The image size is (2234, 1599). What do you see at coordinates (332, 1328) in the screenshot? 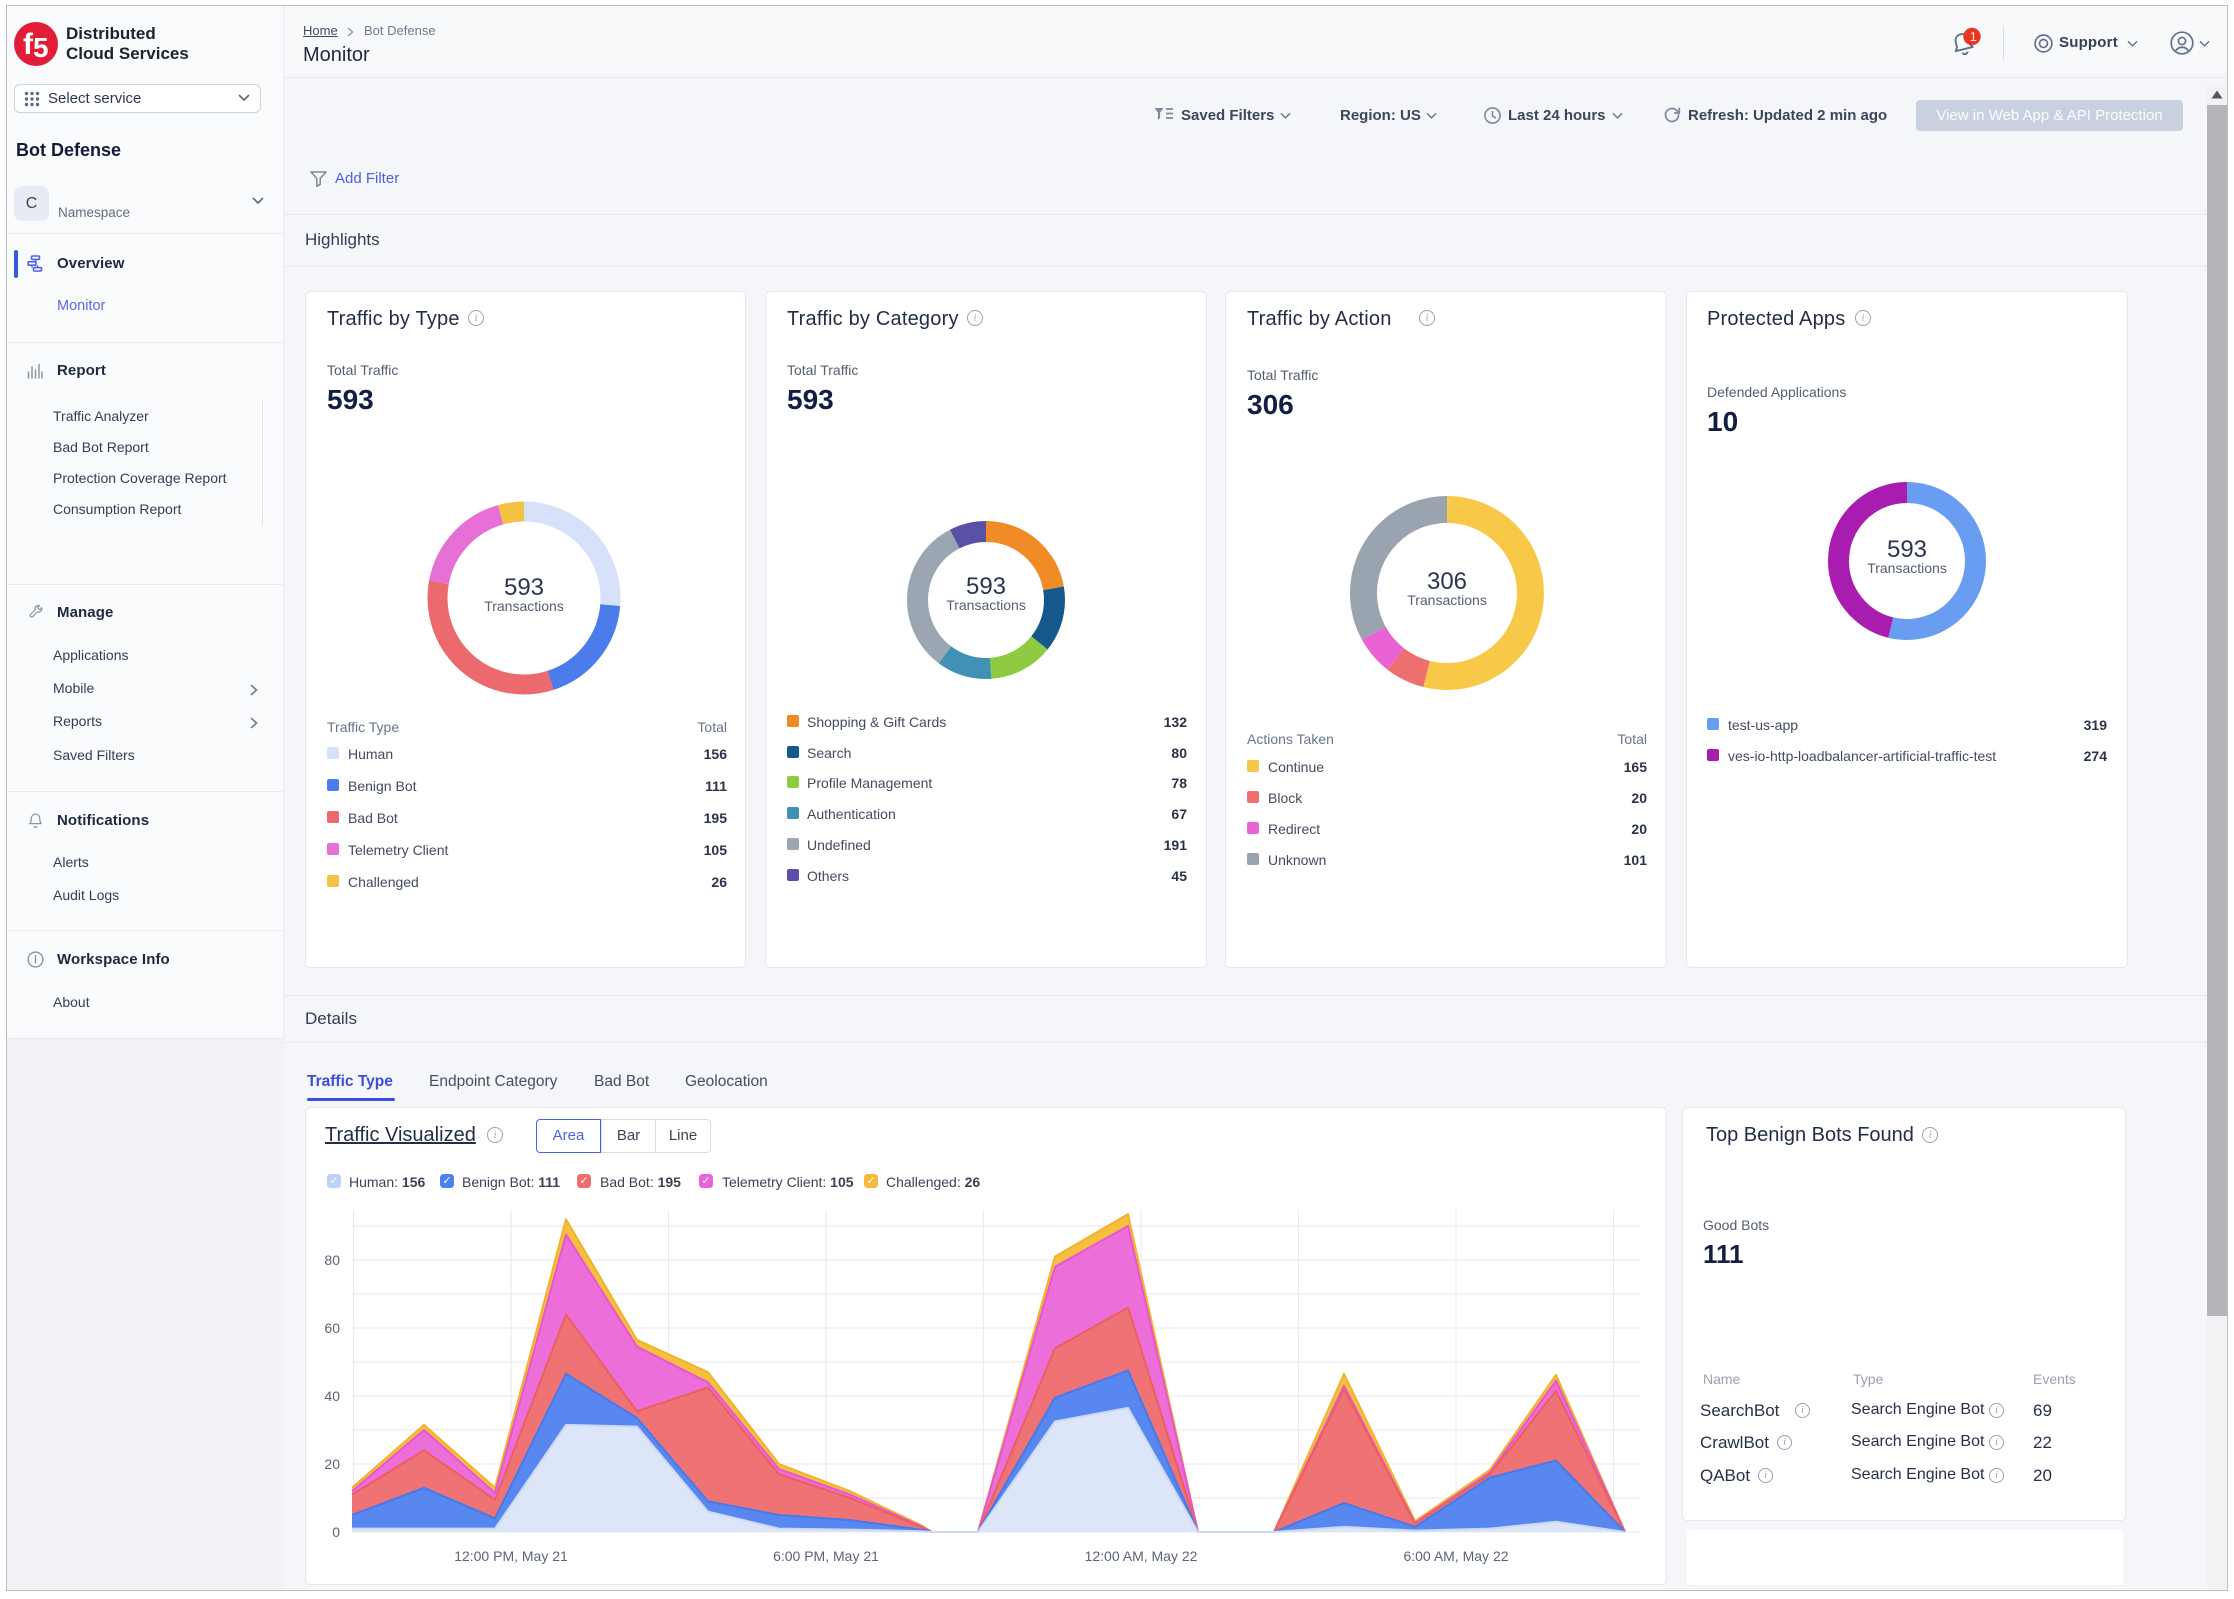
I see `svg-text: 60` at bounding box center [332, 1328].